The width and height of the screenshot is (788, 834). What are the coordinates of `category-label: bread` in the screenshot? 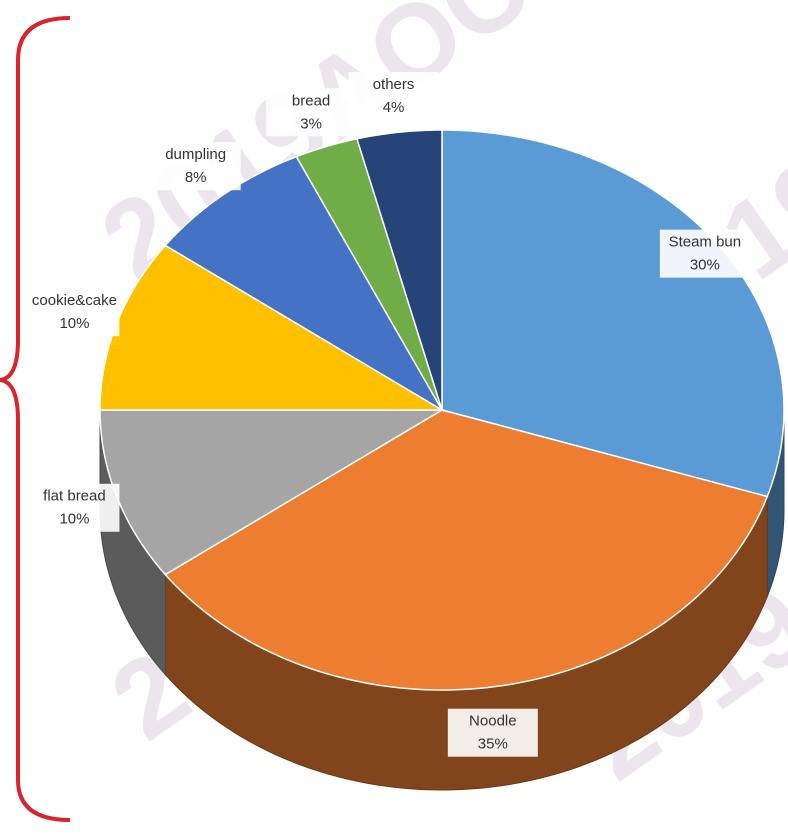 It's located at (311, 100).